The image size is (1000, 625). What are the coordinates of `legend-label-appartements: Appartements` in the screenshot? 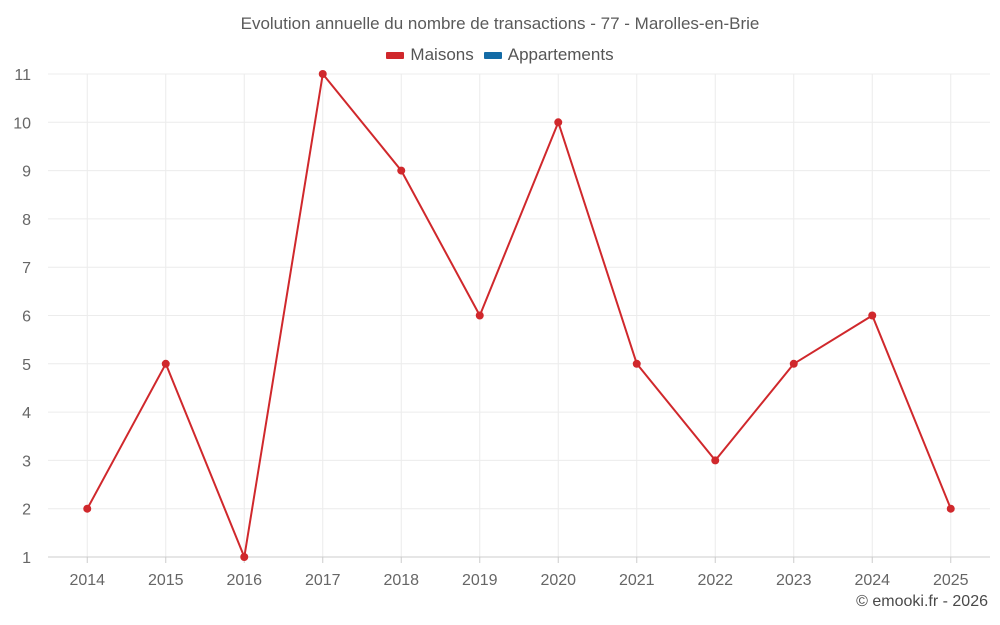 It's located at (560, 54).